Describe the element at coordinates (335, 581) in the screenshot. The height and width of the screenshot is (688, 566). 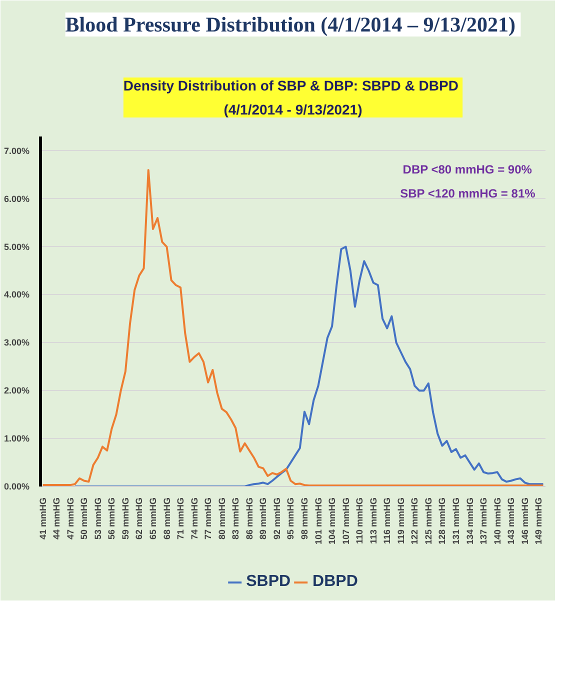
I see `legend-label: DBPD` at that location.